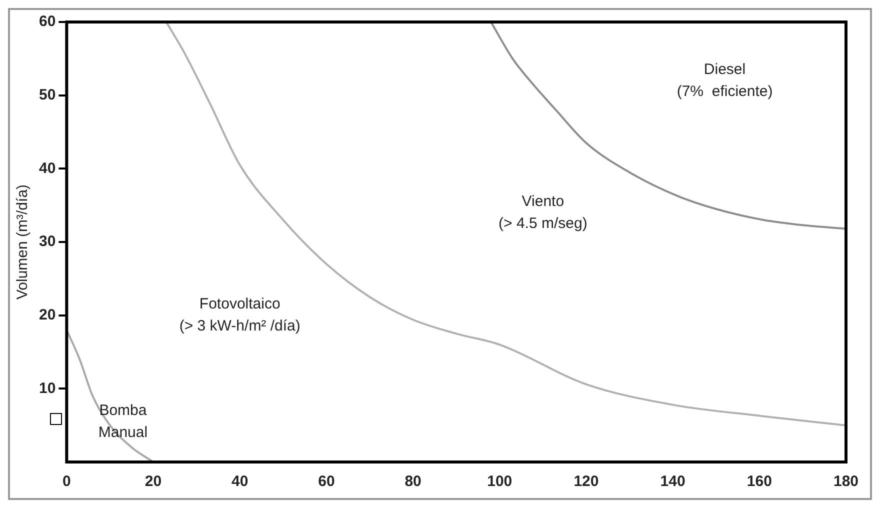 This screenshot has width=878, height=506. Describe the element at coordinates (123, 421) in the screenshot. I see `annotation: Bomba Manual` at that location.